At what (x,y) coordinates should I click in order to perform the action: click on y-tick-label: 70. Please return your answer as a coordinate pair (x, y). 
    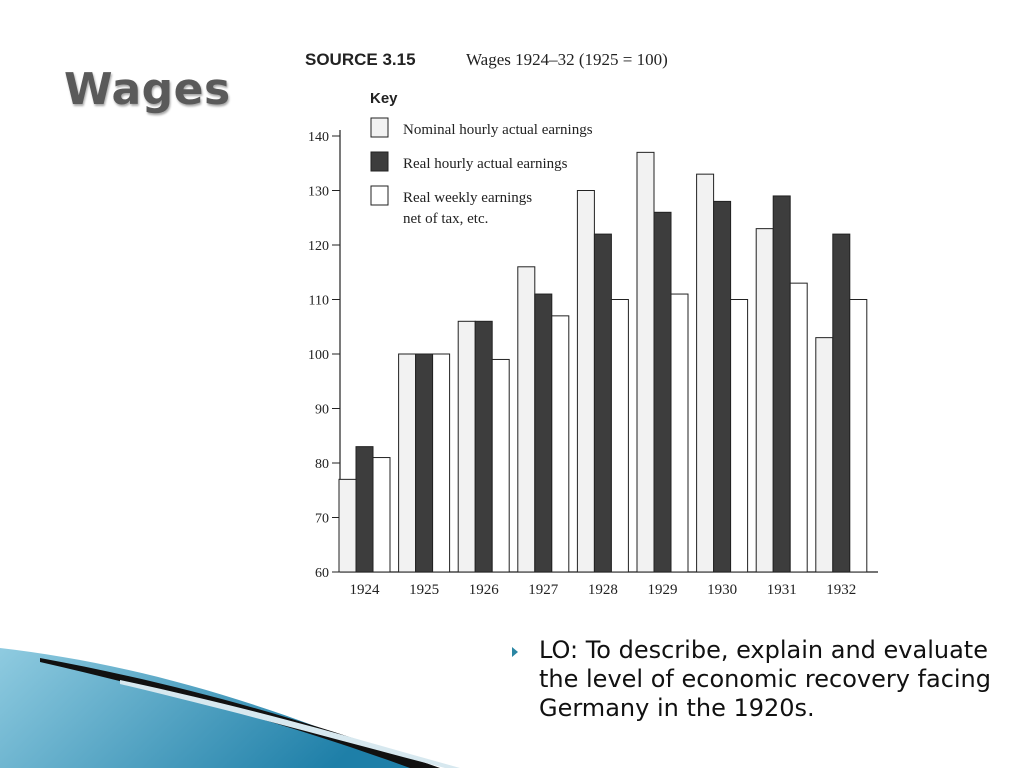
    Looking at the image, I should click on (322, 519).